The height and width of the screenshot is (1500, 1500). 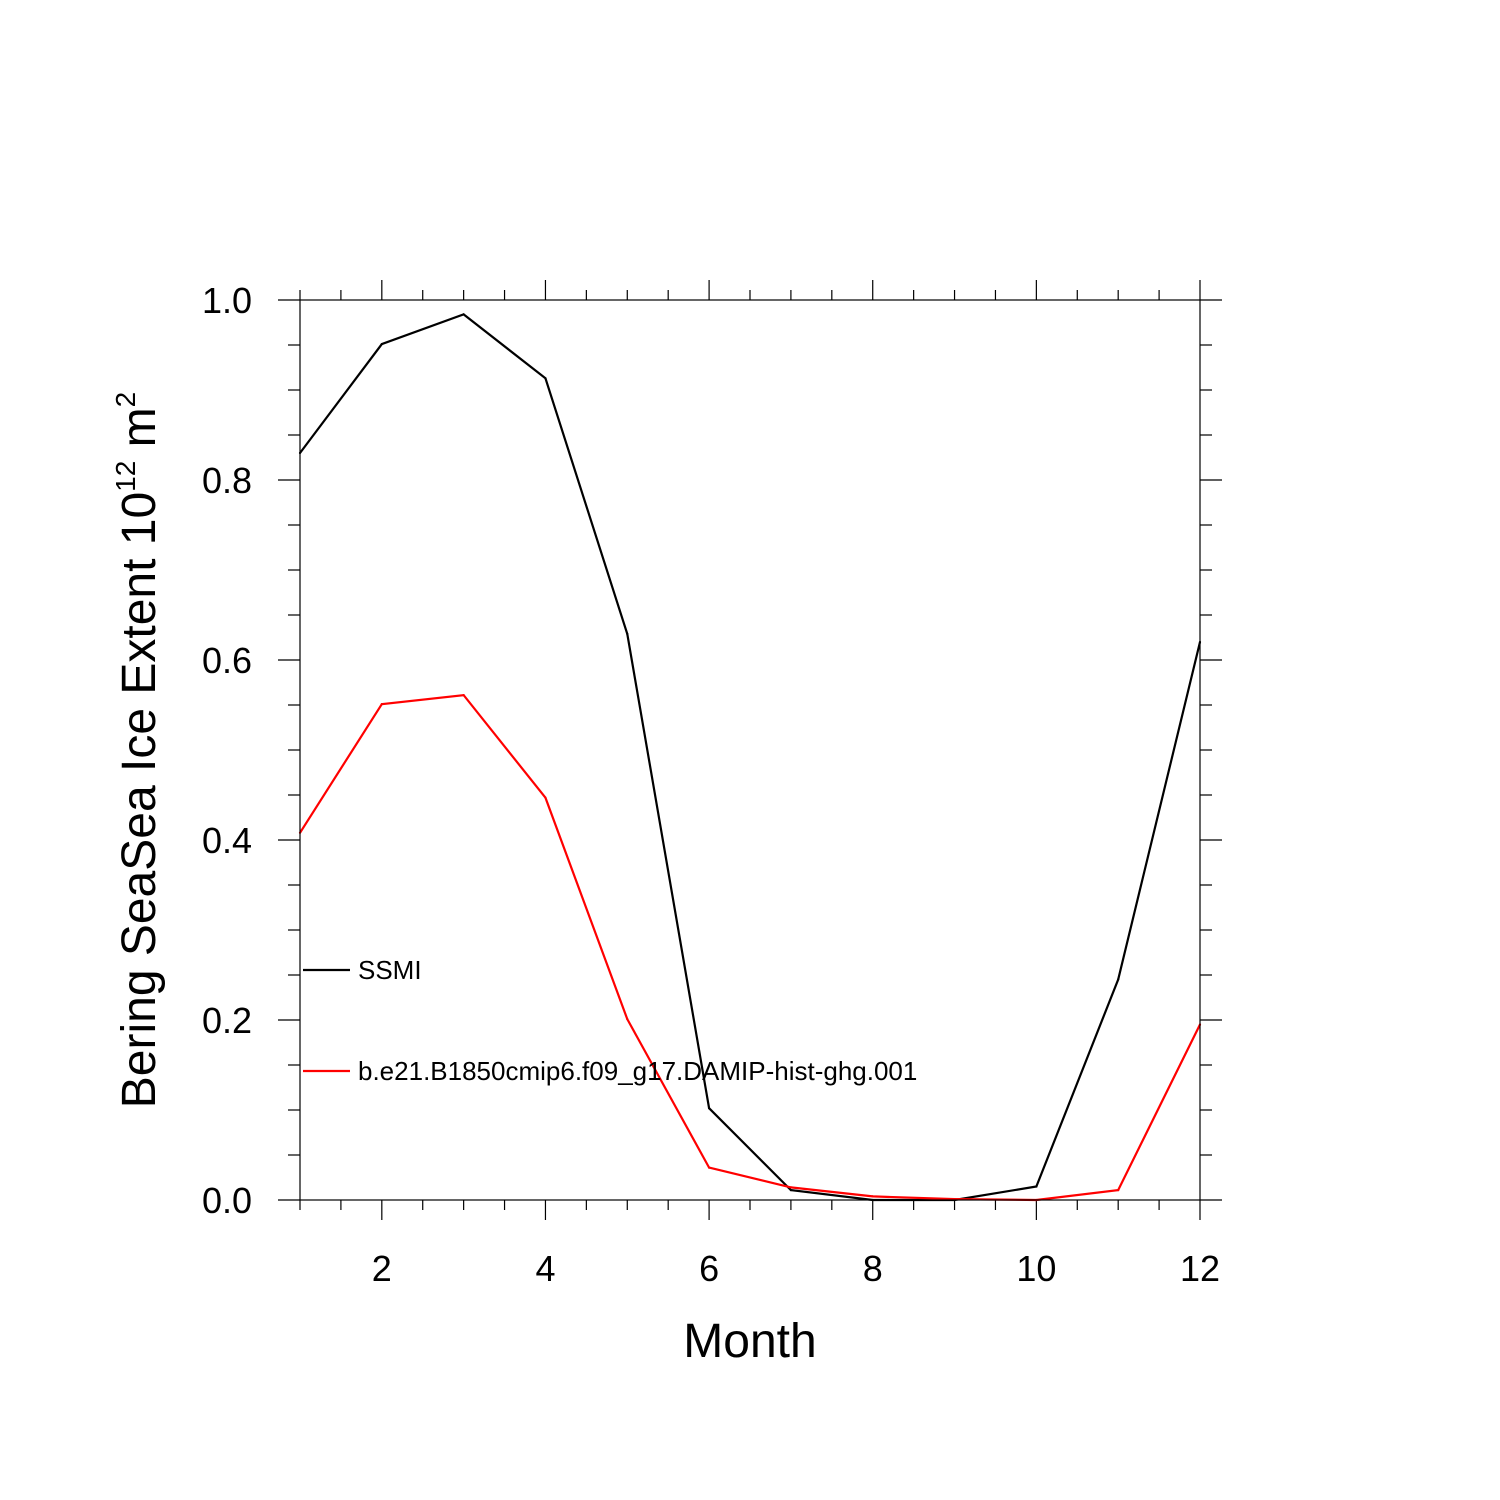 I want to click on y-axis-title-prefix: Bering SeaSea Ice Extent 10, so click(x=139, y=800).